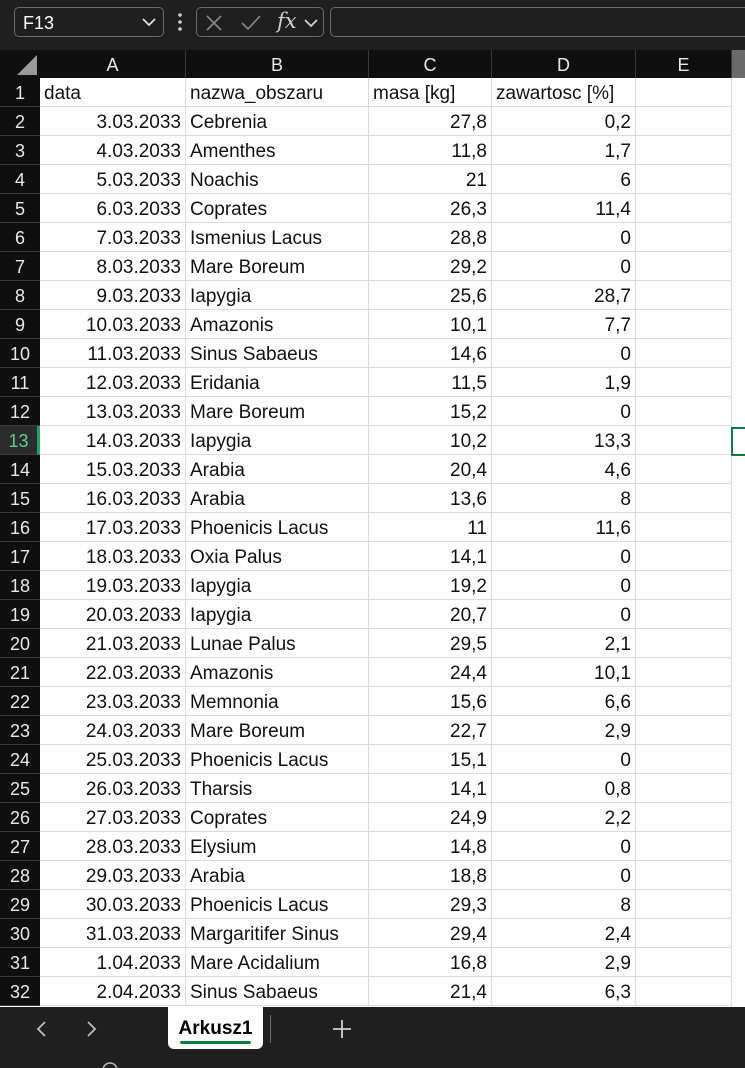  Describe the element at coordinates (20, 64) in the screenshot. I see `select-all-button` at that location.